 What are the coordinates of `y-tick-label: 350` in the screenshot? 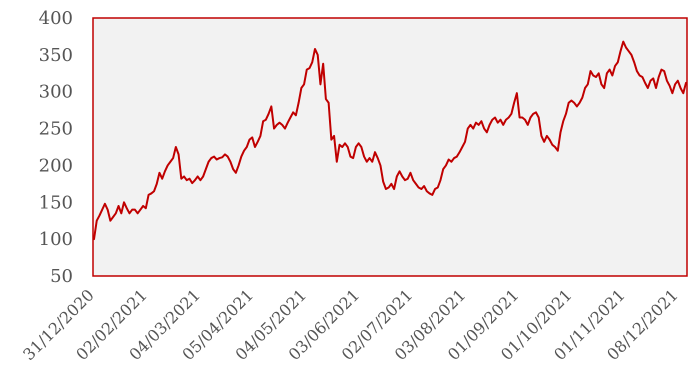 It's located at (56, 55).